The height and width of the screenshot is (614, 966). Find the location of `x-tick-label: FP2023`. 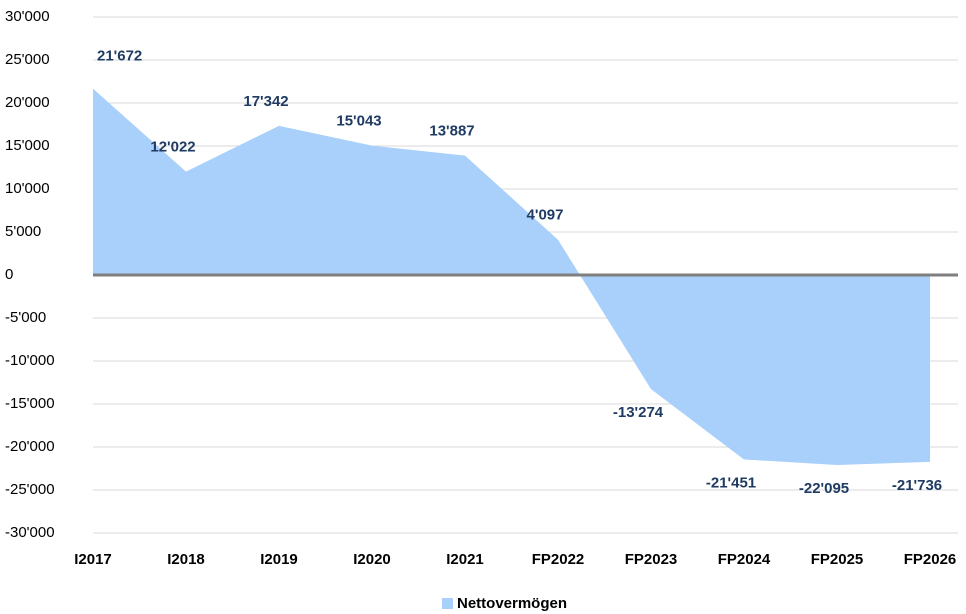

x-tick-label: FP2023 is located at coordinates (651, 559).